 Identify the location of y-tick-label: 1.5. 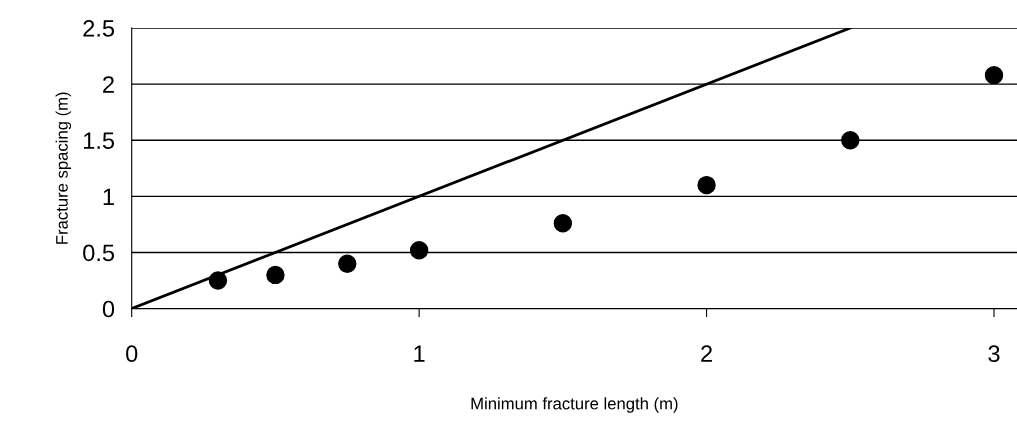
(99, 141).